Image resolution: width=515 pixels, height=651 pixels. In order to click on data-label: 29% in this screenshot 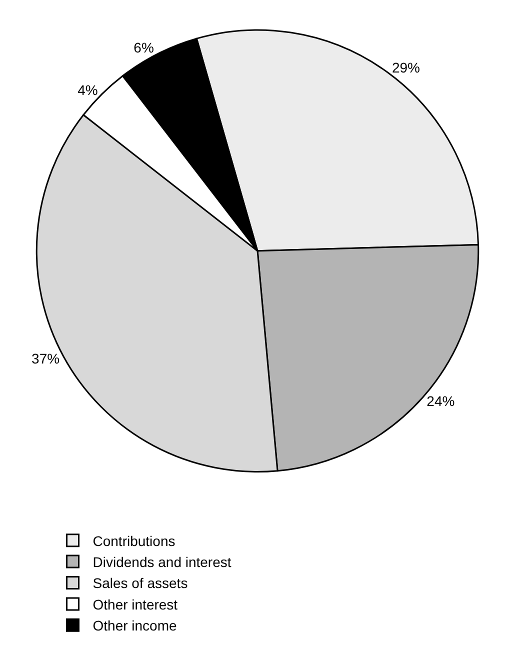, I will do `click(406, 67)`.